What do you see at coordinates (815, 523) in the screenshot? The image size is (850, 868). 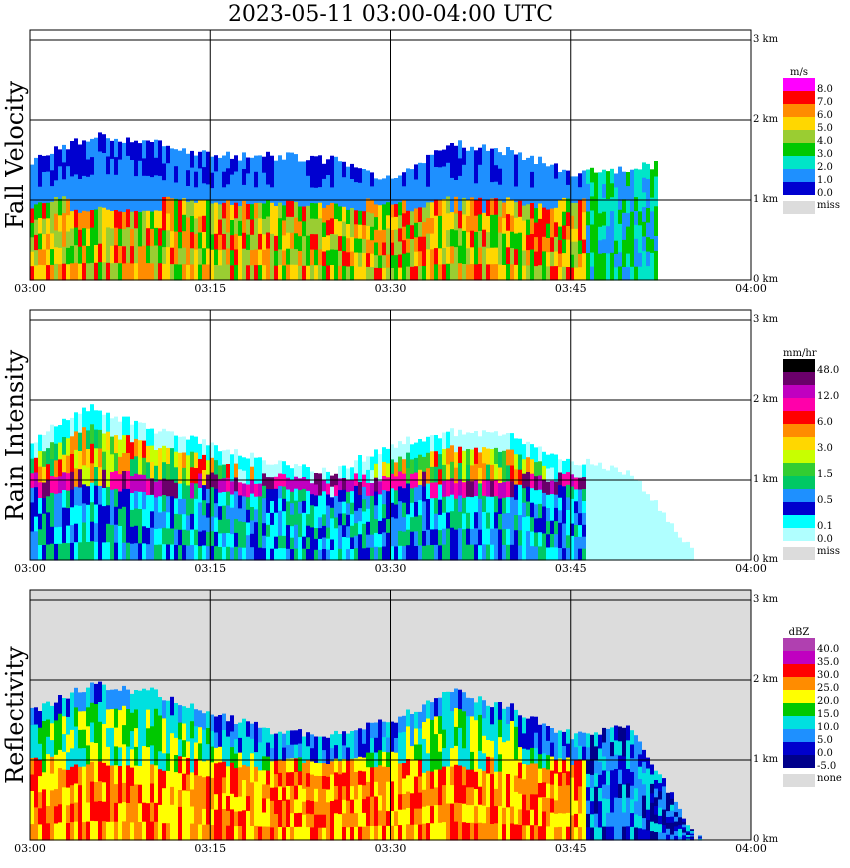 I see `legend-entry: 0.1` at bounding box center [815, 523].